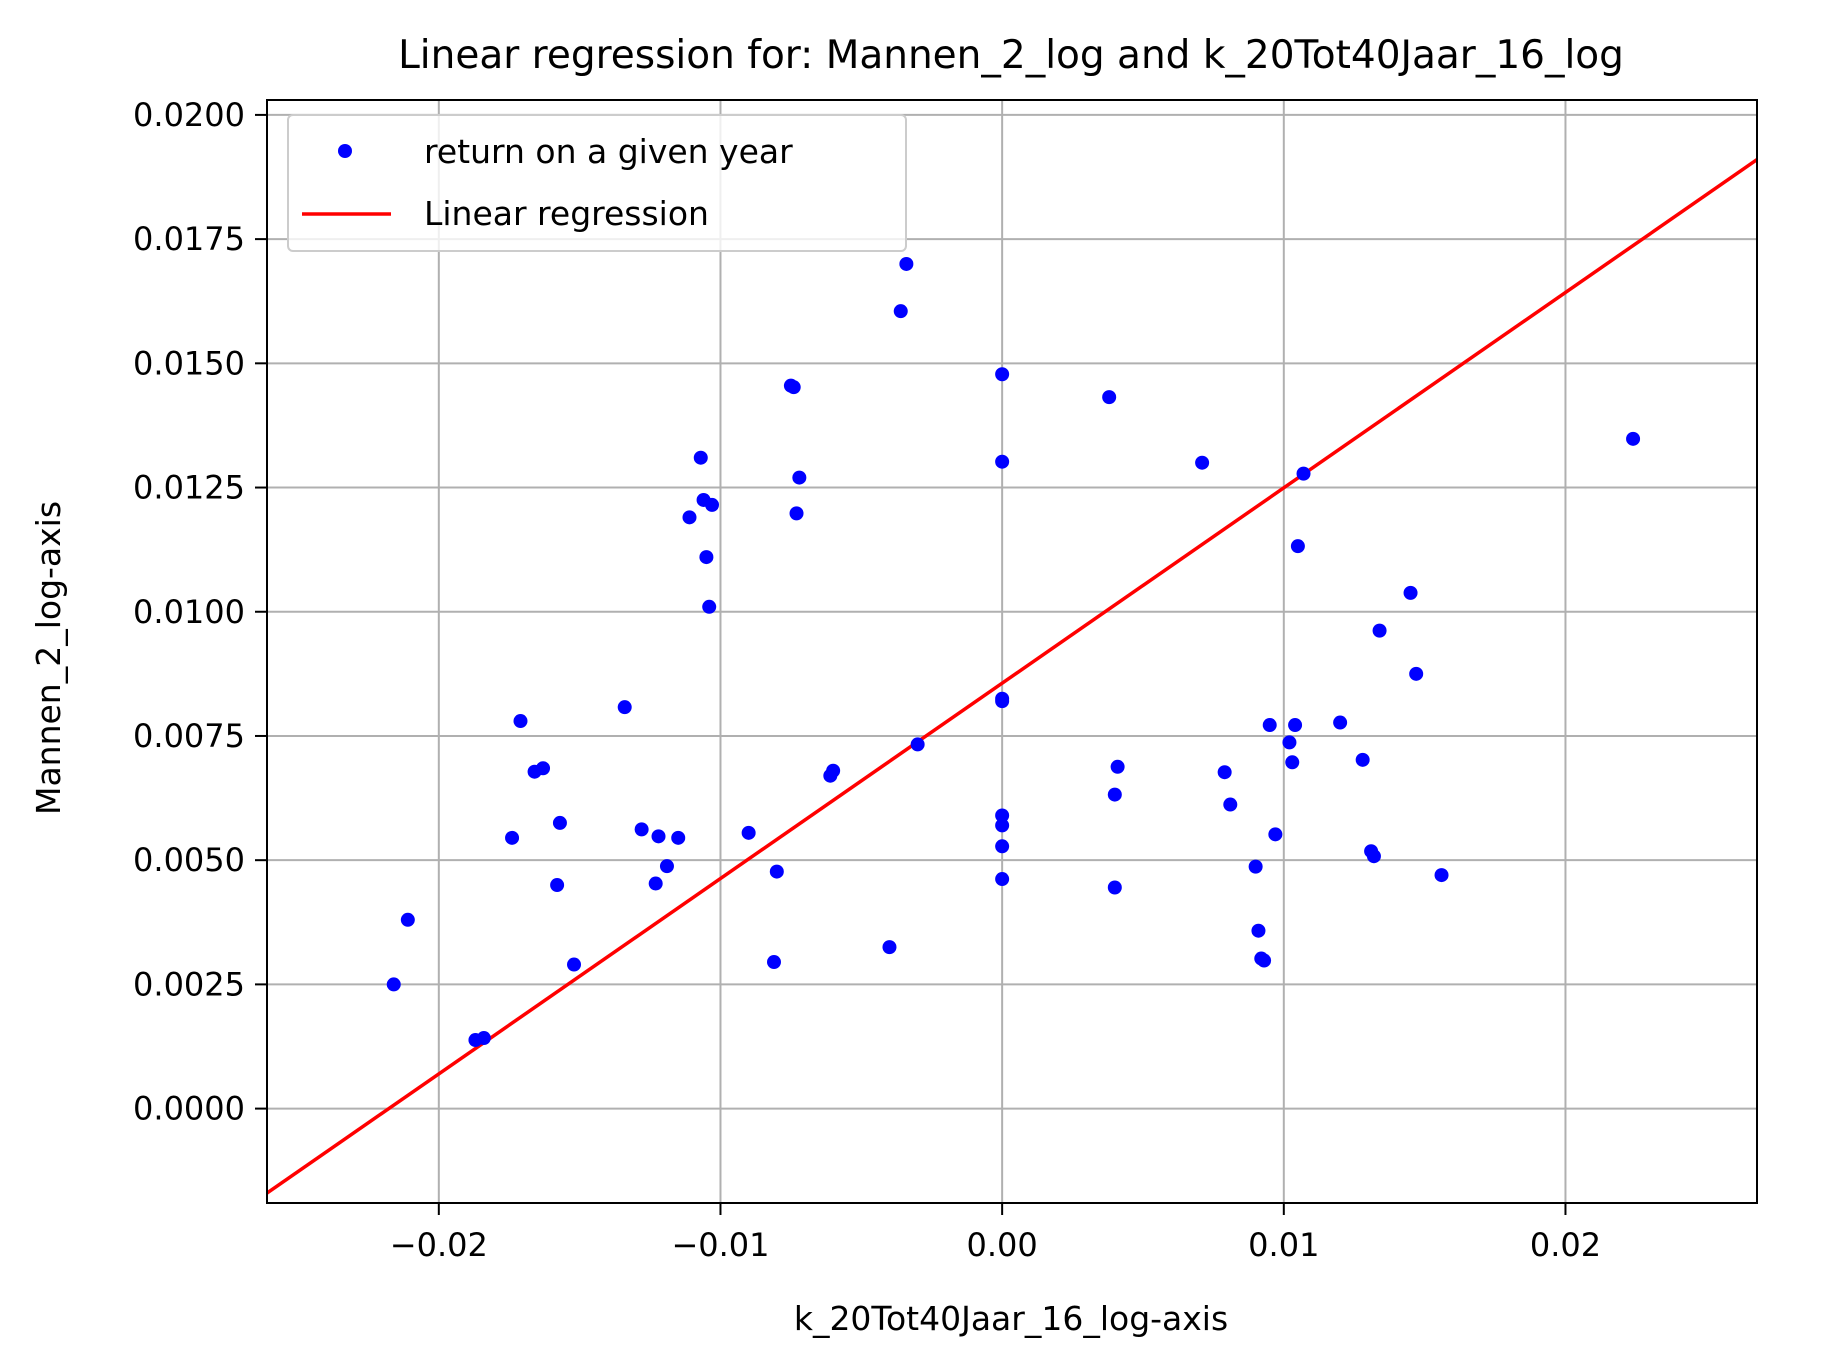 This screenshot has width=1824, height=1362. I want to click on y-tick-label: 0.0025, so click(189, 984).